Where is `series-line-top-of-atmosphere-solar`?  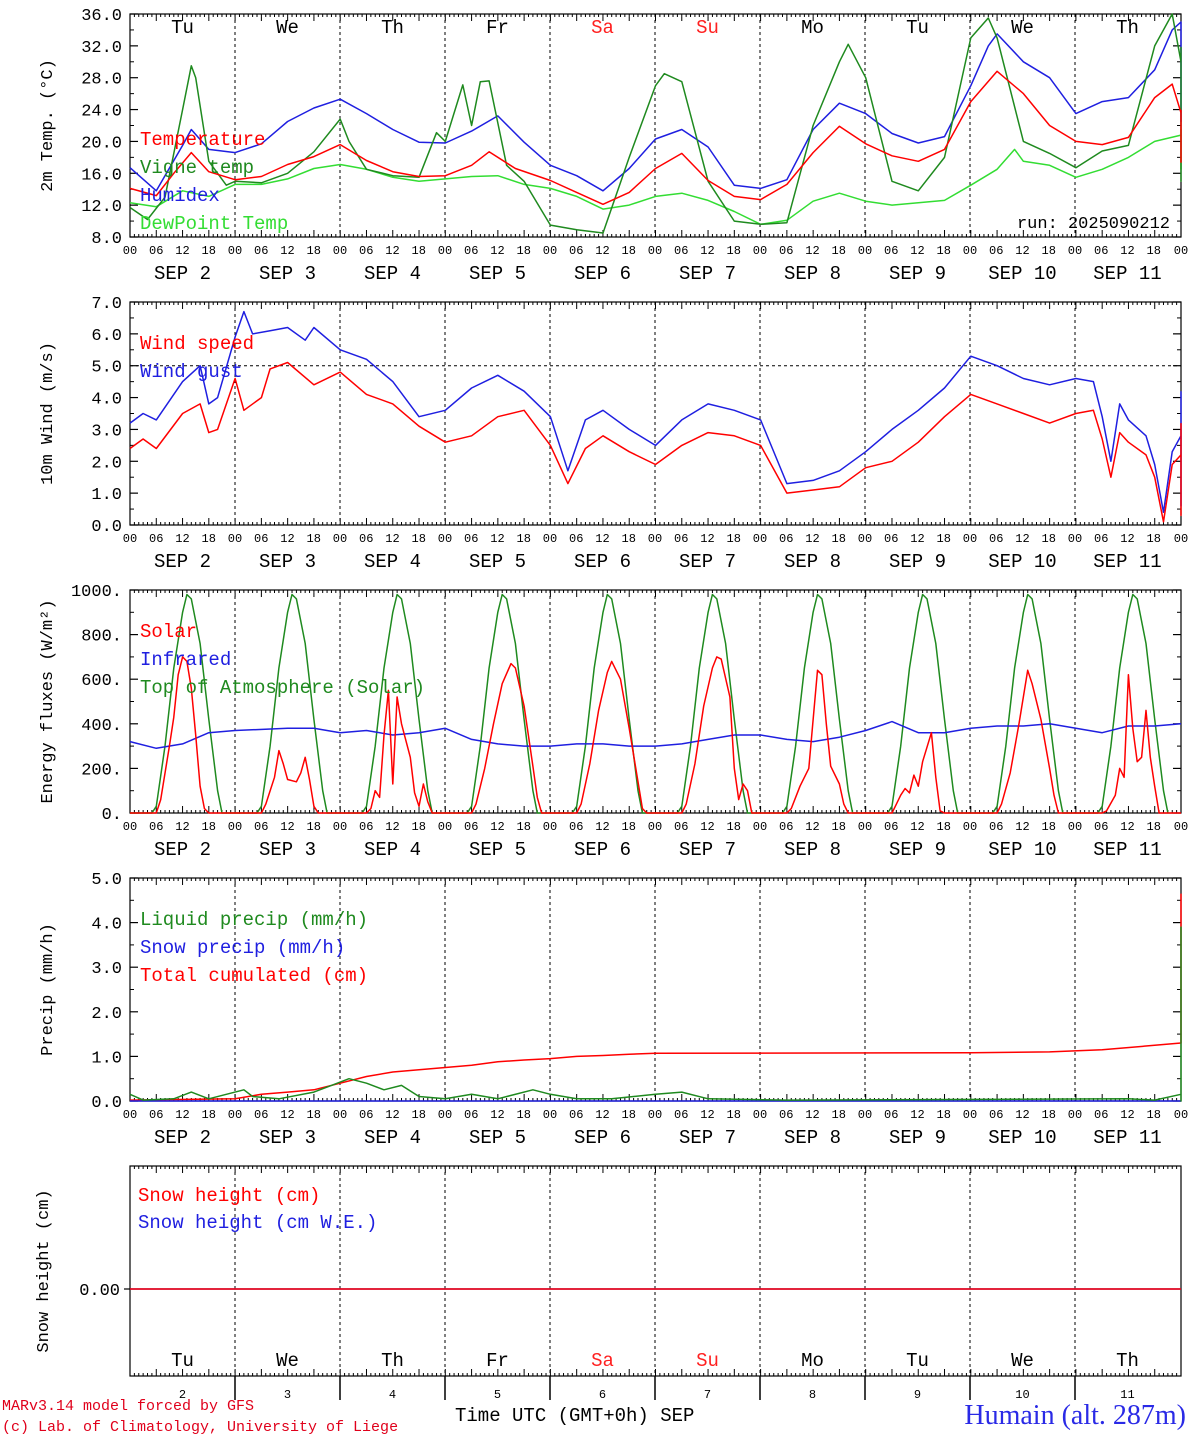
series-line-top-of-atmosphere-solar is located at coordinates (649, 703).